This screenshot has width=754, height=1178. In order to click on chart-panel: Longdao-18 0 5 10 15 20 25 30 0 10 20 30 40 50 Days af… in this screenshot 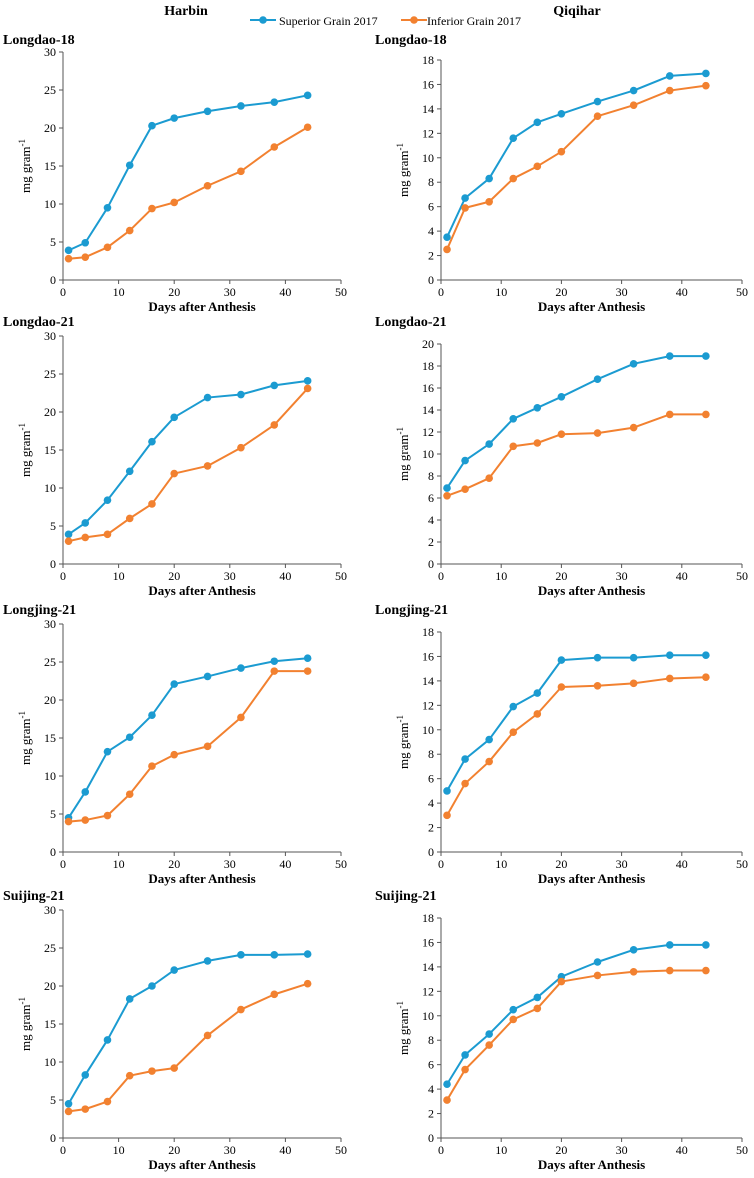, I will do `click(175, 173)`.